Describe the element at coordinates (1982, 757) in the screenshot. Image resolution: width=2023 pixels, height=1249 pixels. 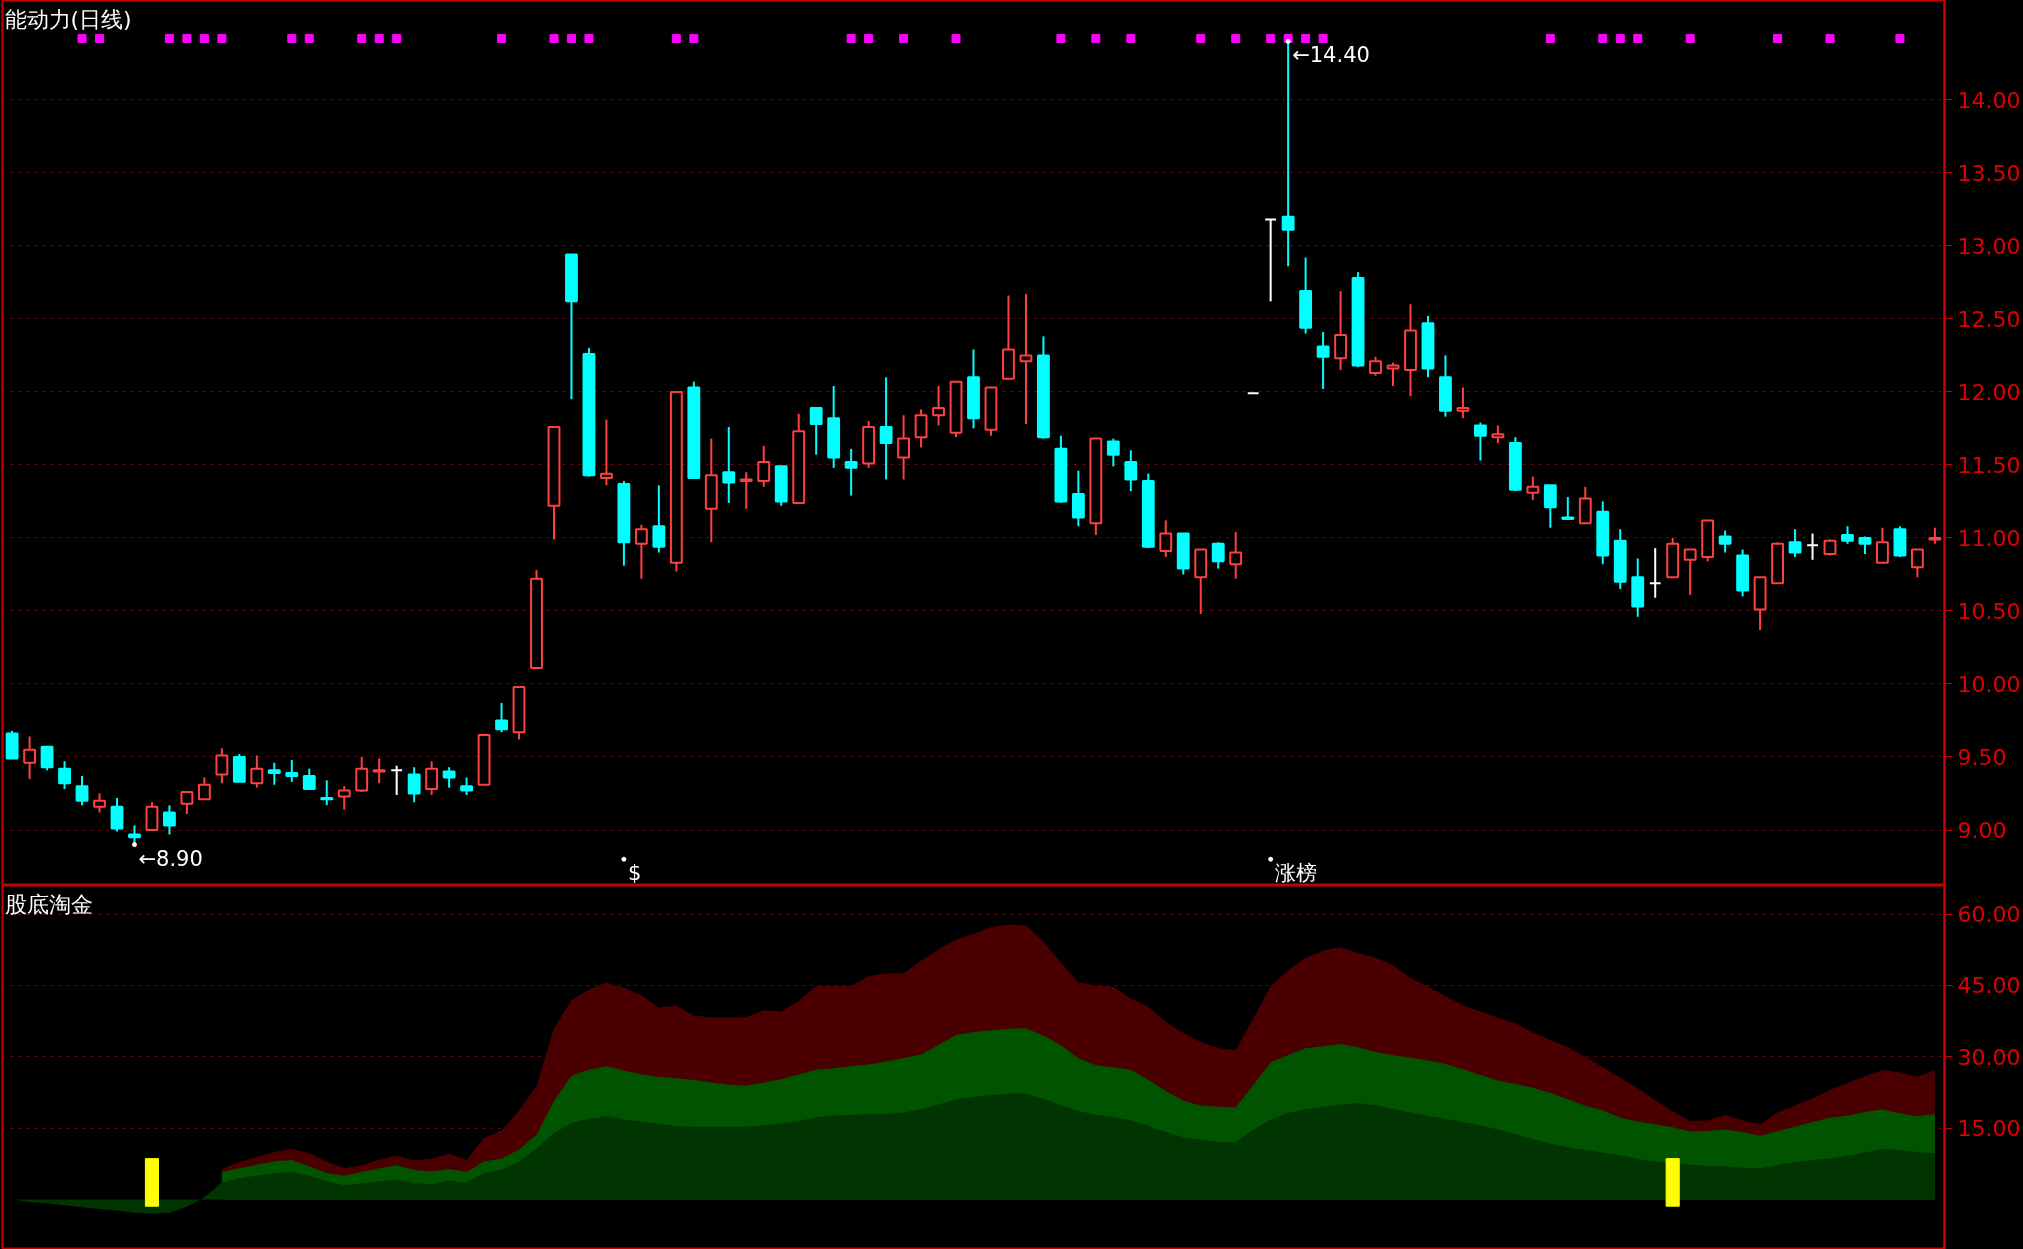
I see `y-tick-label: 9.50` at that location.